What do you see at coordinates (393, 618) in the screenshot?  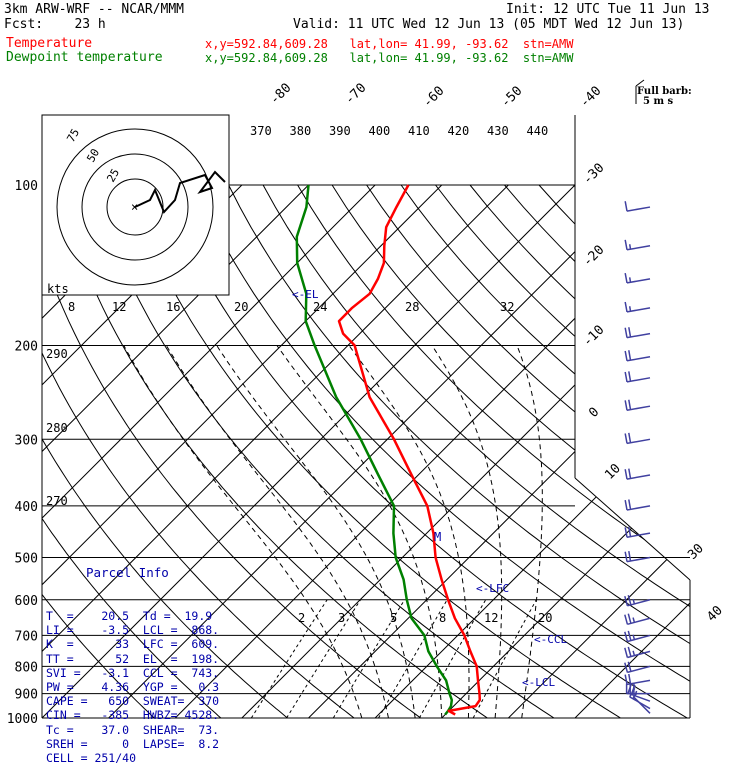 I see `mixing-ratio-label: 5` at bounding box center [393, 618].